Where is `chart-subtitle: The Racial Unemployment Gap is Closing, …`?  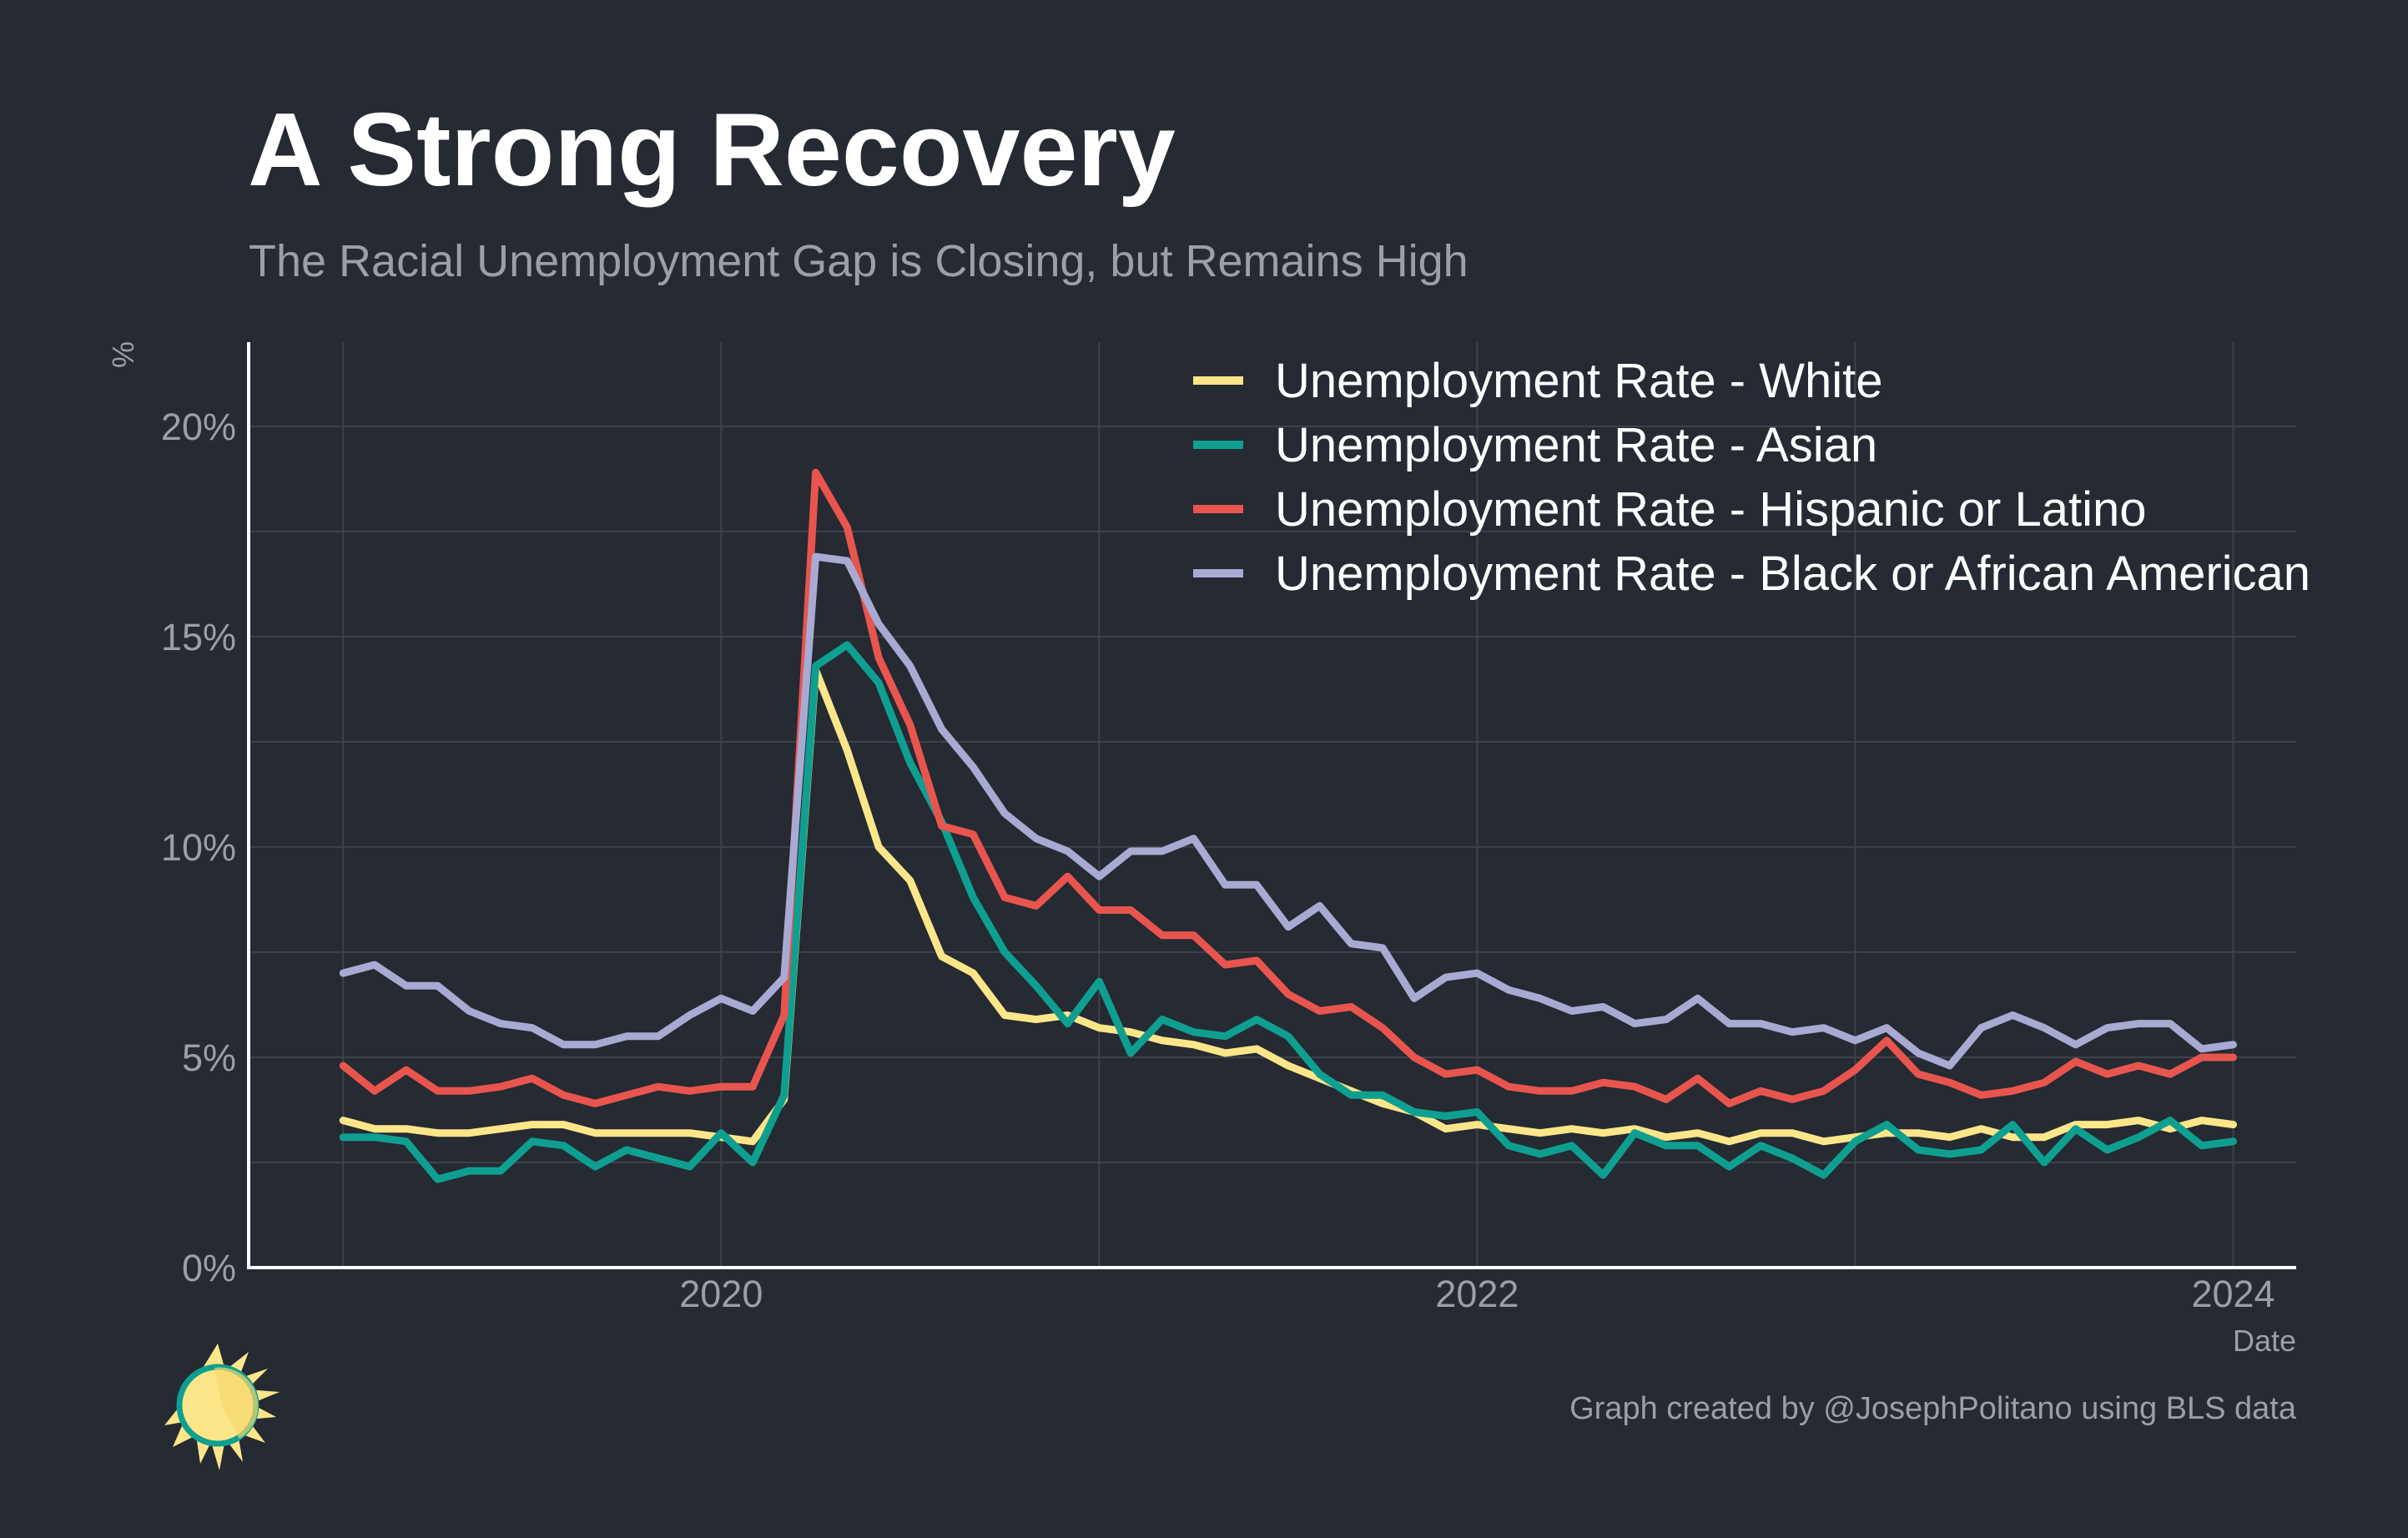
chart-subtitle: The Racial Unemployment Gap is Closing, … is located at coordinates (858, 261).